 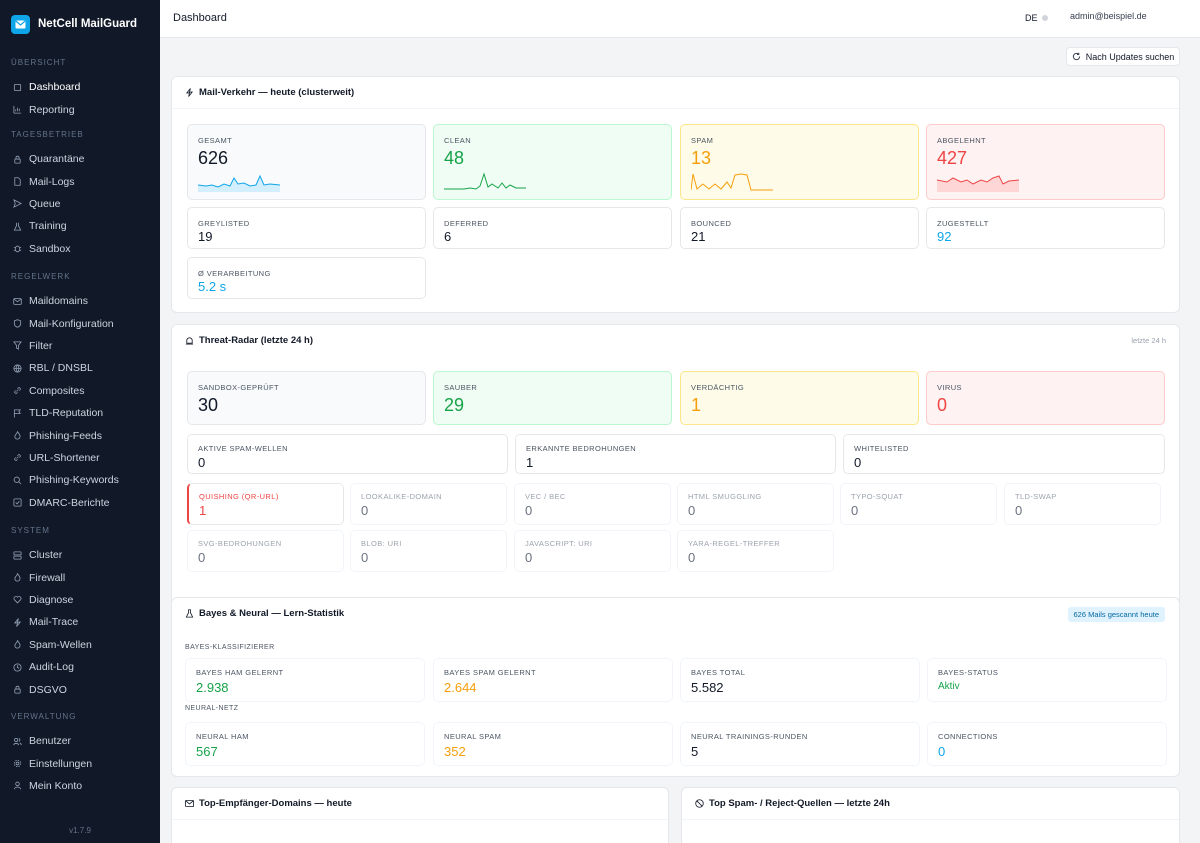 What do you see at coordinates (305, 744) in the screenshot?
I see `bayes-stat-tile: NEURAL HAM 567` at bounding box center [305, 744].